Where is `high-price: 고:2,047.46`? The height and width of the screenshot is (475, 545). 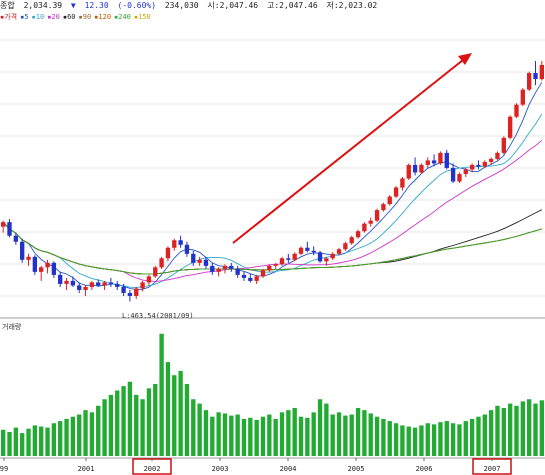 high-price: 고:2,047.46 is located at coordinates (292, 5).